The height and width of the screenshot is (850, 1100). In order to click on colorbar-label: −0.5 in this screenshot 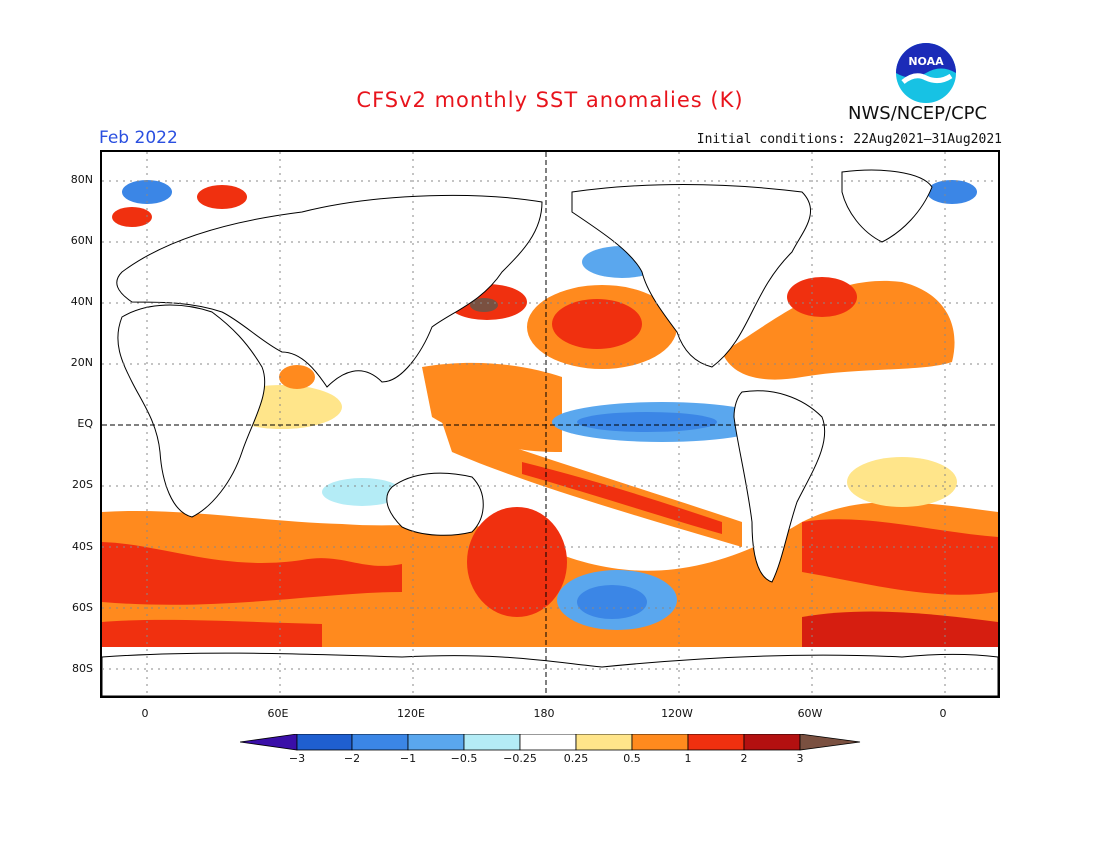, I will do `click(464, 758)`.